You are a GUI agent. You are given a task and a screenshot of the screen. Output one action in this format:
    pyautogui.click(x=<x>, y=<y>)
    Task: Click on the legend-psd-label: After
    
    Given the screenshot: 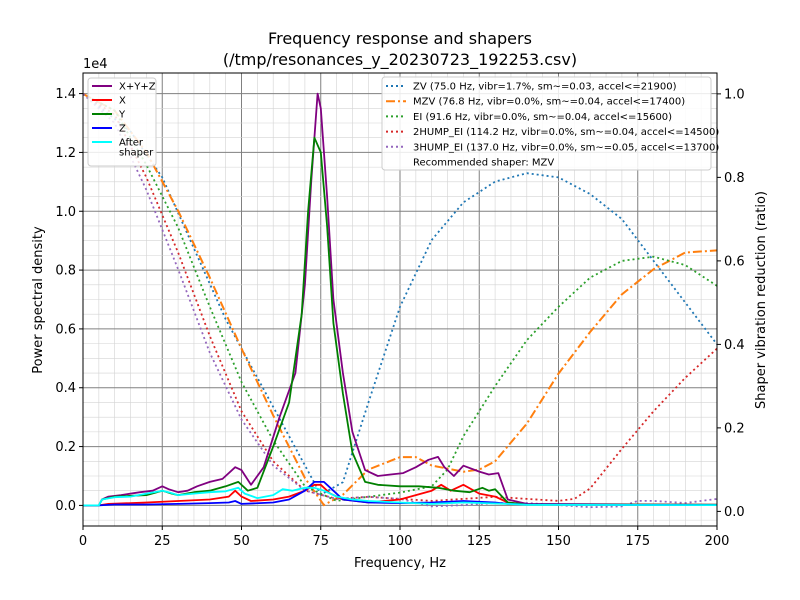 What is the action you would take?
    pyautogui.click(x=131, y=143)
    